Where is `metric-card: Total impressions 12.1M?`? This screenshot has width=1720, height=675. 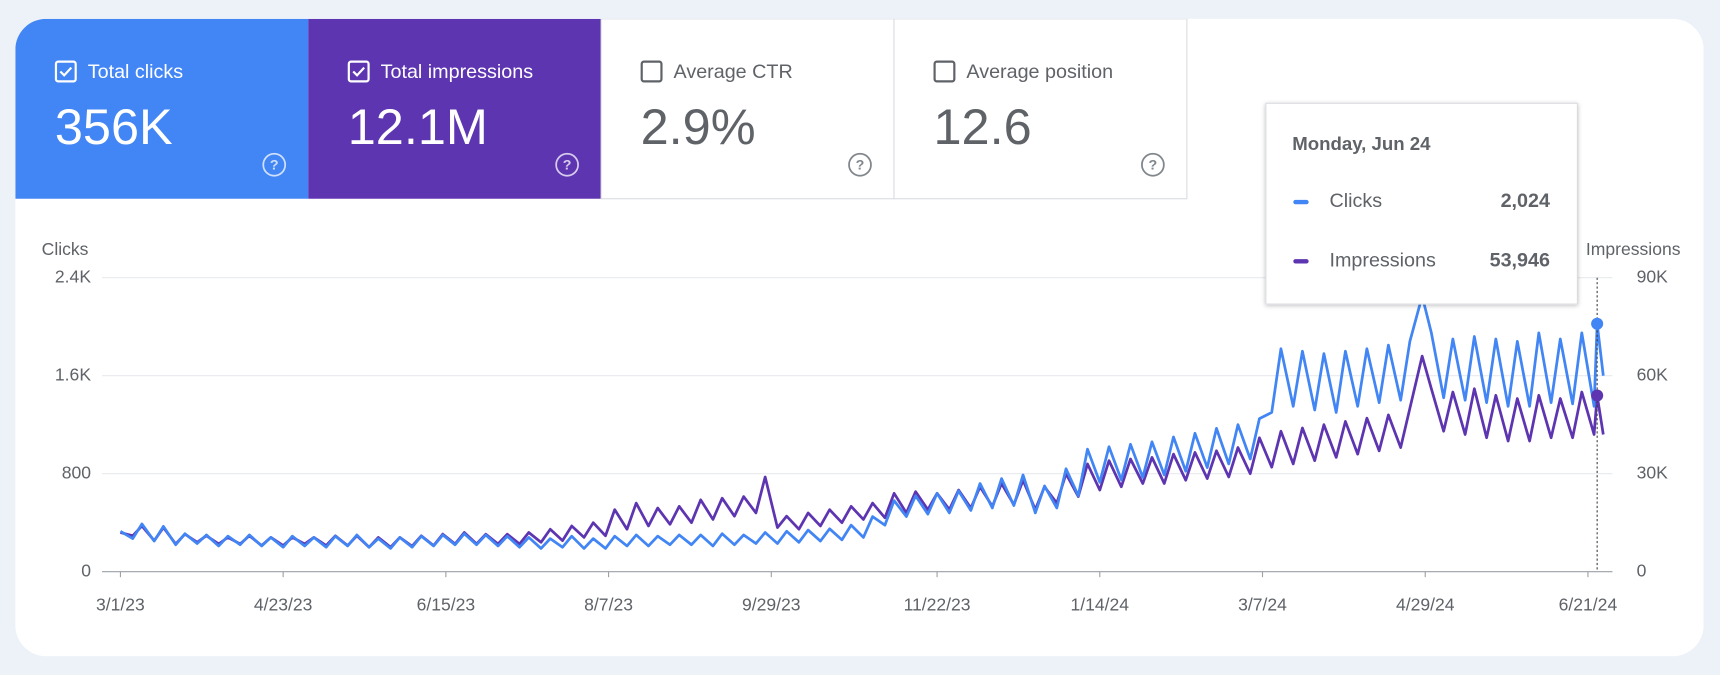
metric-card: Total impressions 12.1M? is located at coordinates (455, 108).